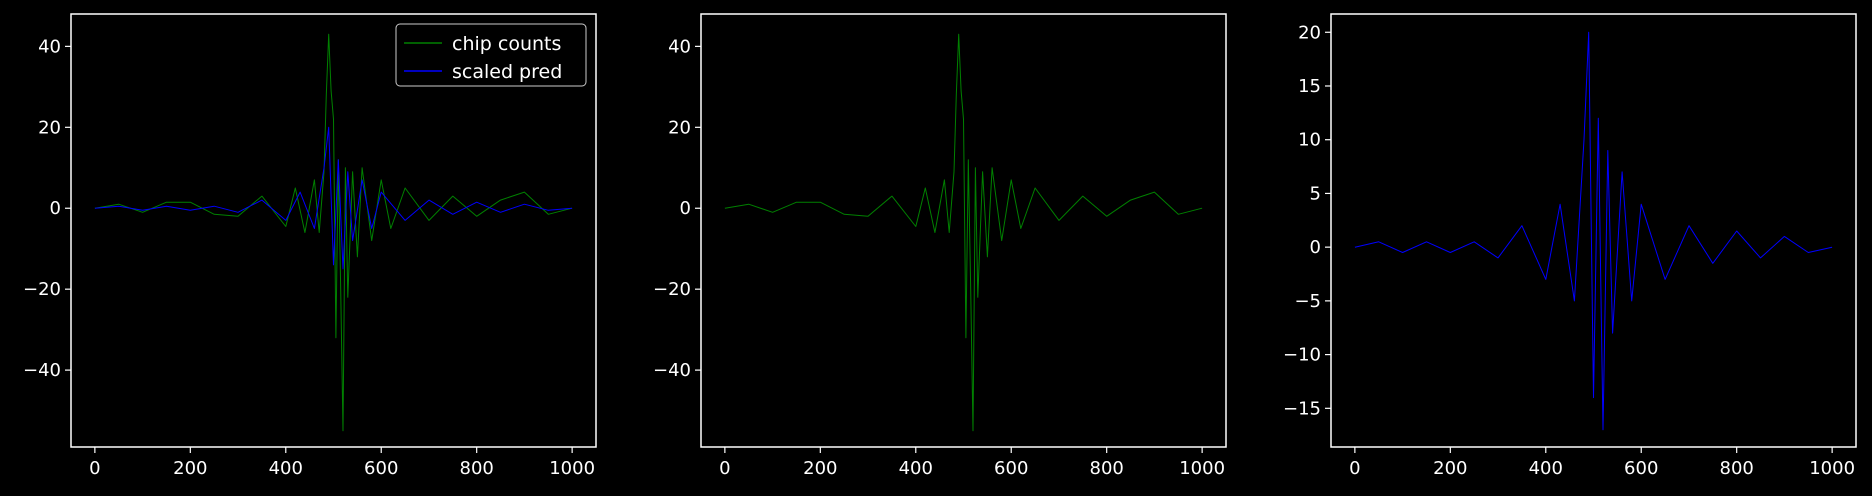  I want to click on y-tick-label: −10, so click(1302, 355).